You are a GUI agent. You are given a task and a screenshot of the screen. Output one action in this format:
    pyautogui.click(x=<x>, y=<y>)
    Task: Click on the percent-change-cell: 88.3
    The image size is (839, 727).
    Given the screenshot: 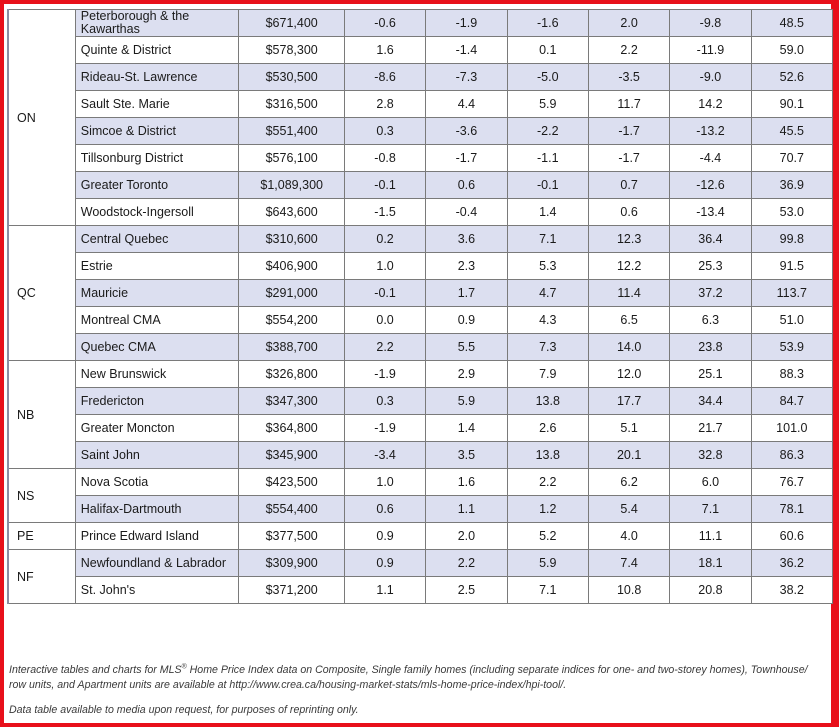 What is the action you would take?
    pyautogui.click(x=792, y=374)
    